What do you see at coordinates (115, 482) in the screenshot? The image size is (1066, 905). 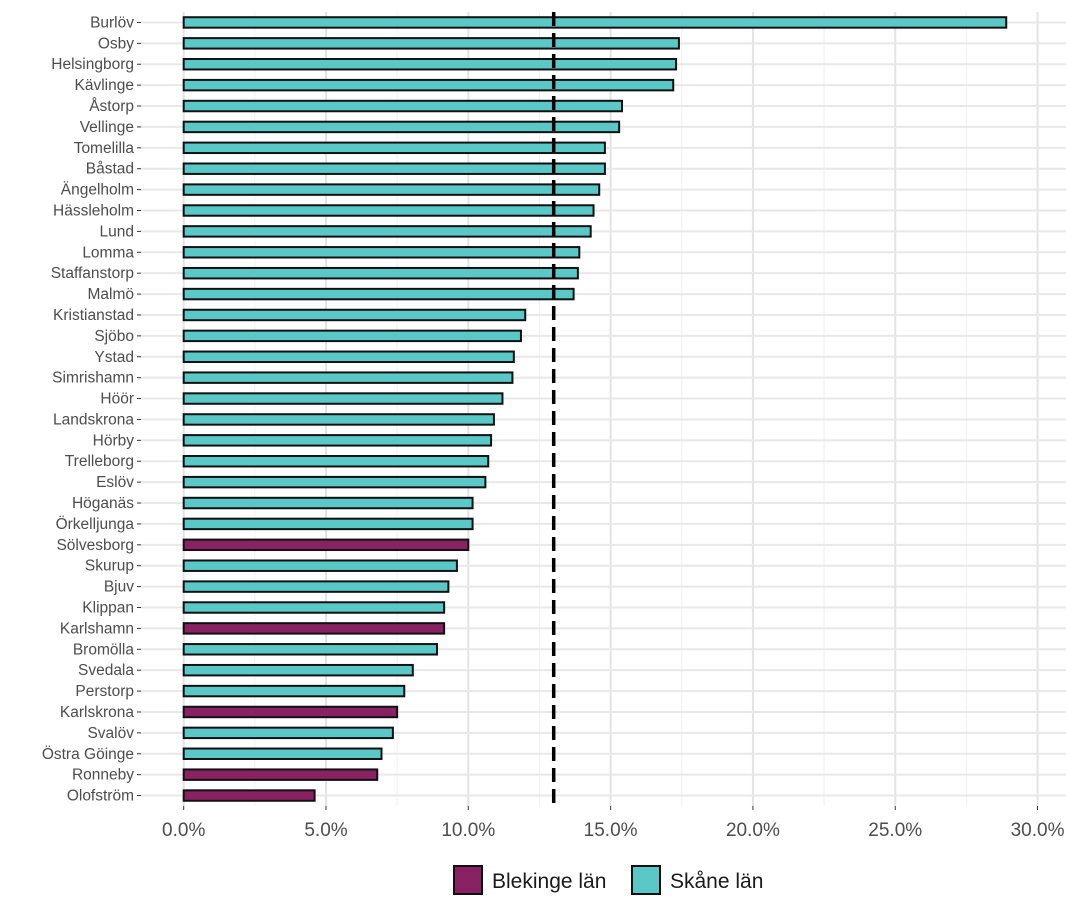 I see `category-label: Eslöv` at bounding box center [115, 482].